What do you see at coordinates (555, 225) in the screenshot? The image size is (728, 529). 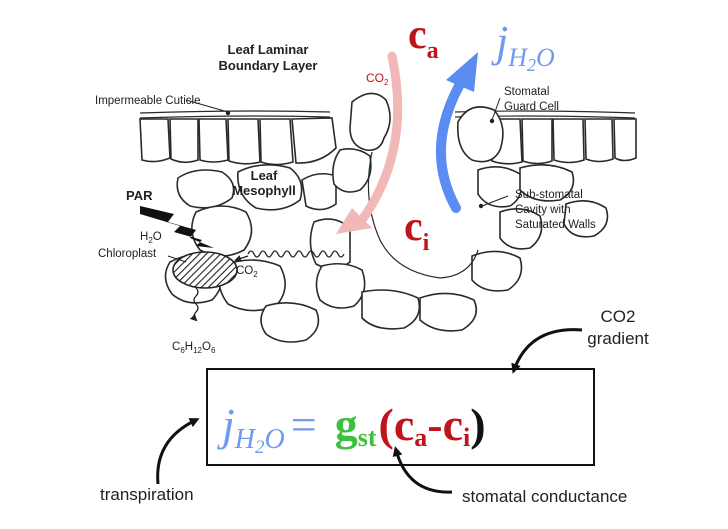 I see `cavity-label-3: Saturated Walls` at bounding box center [555, 225].